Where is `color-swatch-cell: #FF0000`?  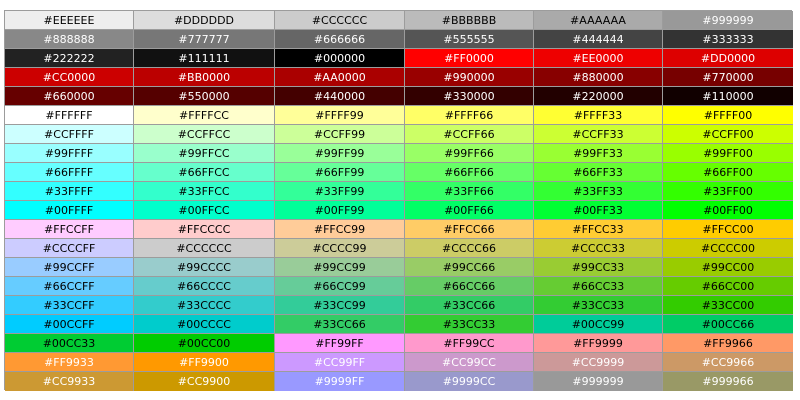
color-swatch-cell: #FF0000 is located at coordinates (469, 58).